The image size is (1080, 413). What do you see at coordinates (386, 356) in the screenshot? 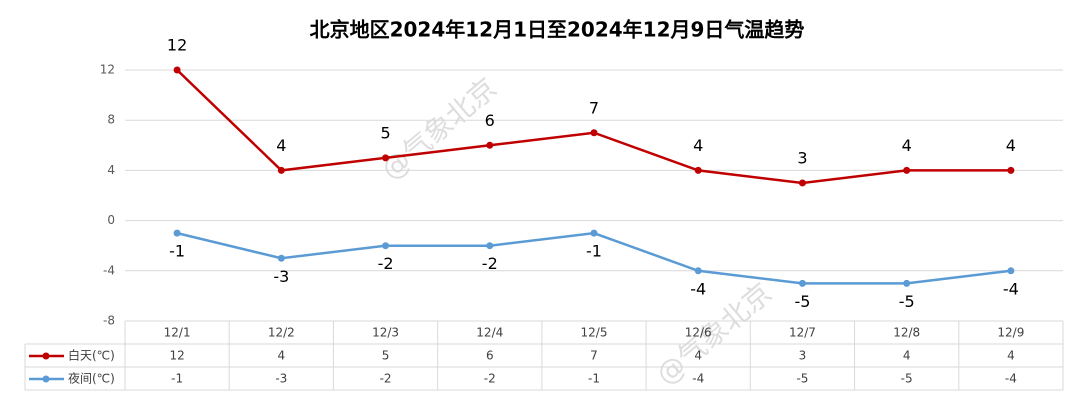
I see `table-cell: 5` at bounding box center [386, 356].